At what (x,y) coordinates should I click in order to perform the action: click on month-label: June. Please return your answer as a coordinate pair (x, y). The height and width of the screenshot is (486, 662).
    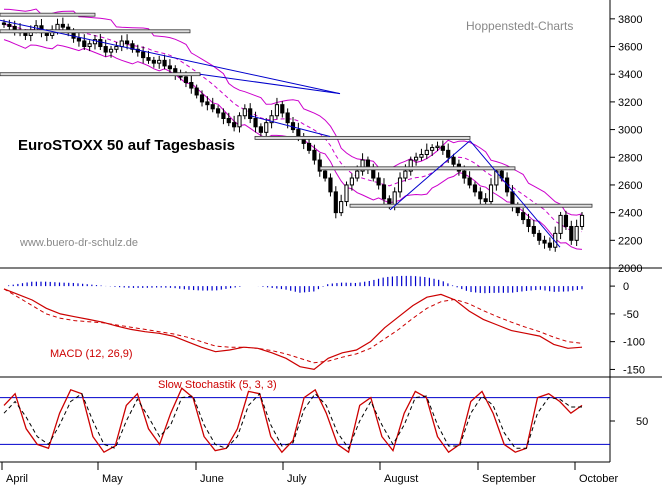
    Looking at the image, I should click on (212, 479).